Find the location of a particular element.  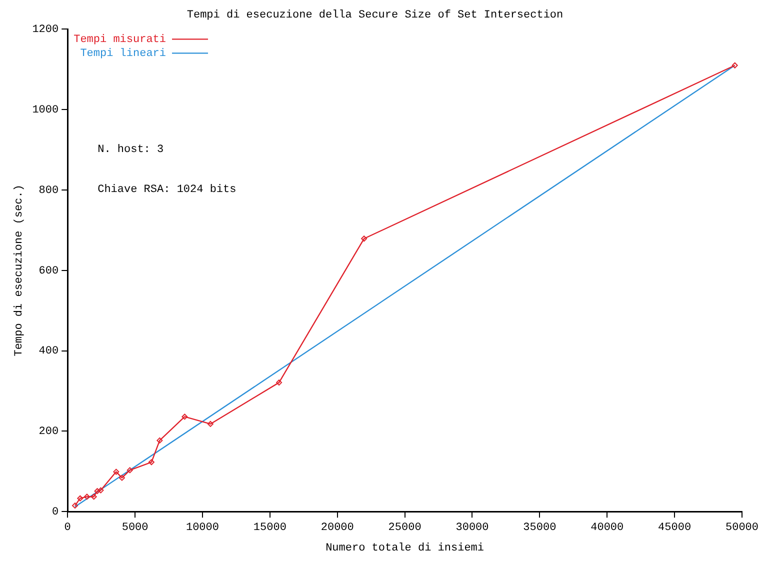

y-tick-label: 1200 is located at coordinates (45, 30).